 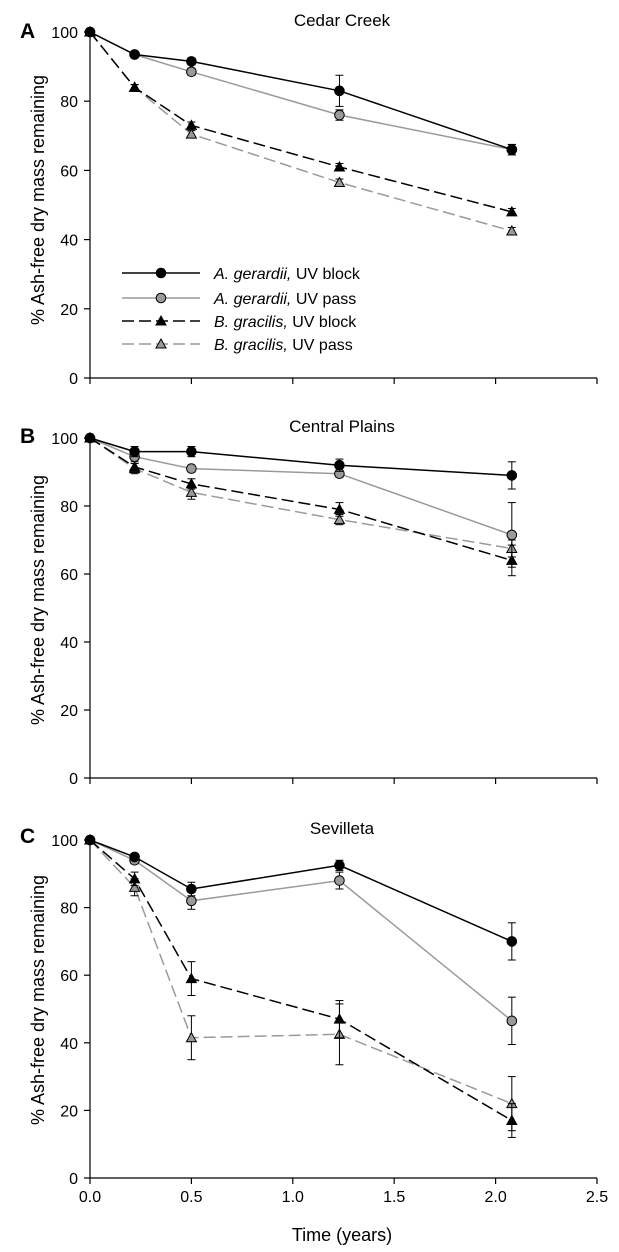 I want to click on panel-c-y-tick-label: 40, so click(x=69, y=1044).